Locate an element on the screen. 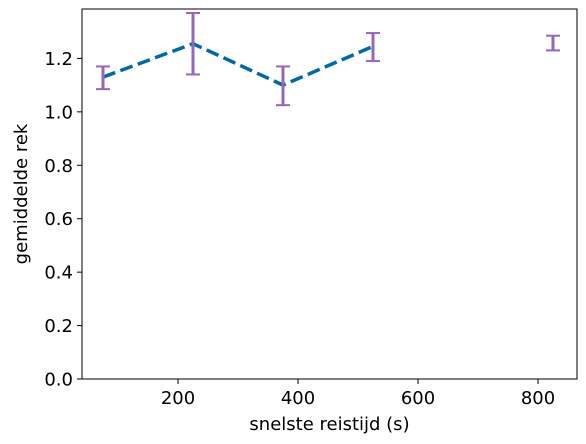  x-tick-label: 200 is located at coordinates (178, 398).